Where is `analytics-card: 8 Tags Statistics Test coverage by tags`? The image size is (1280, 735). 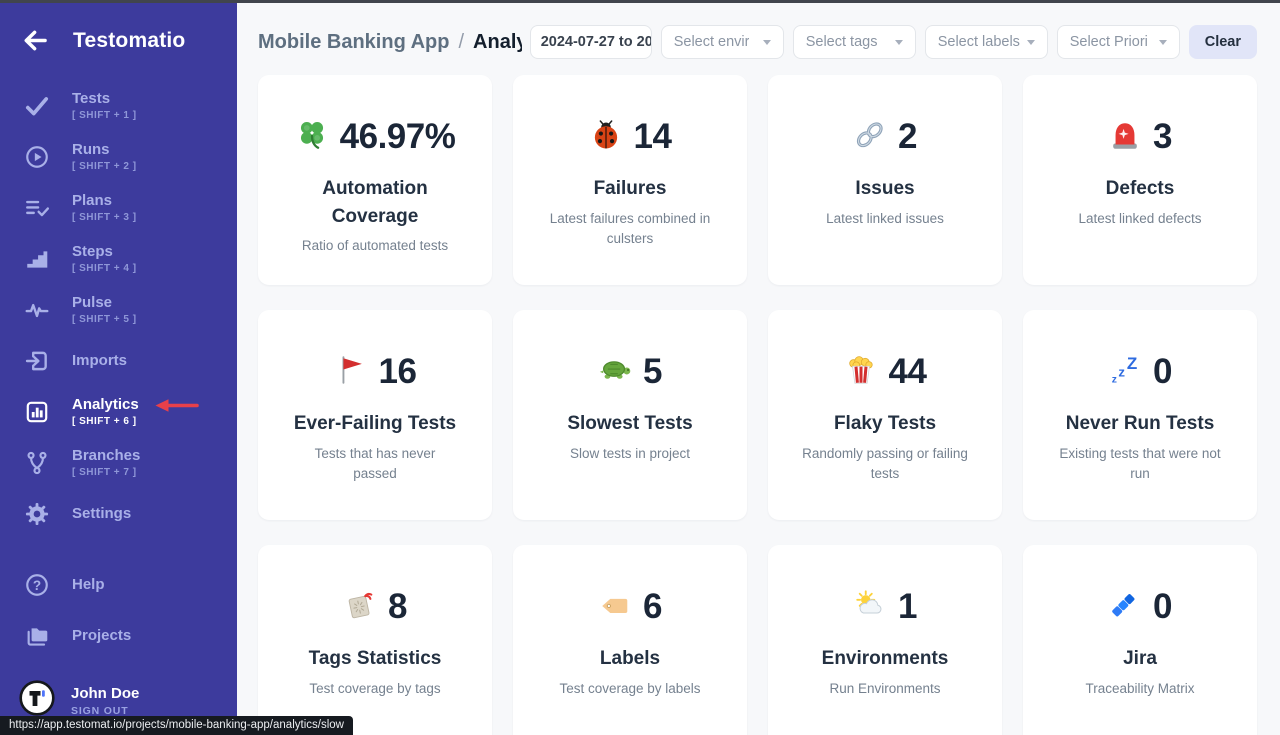
analytics-card: 8 Tags Statistics Test coverage by tags is located at coordinates (375, 640).